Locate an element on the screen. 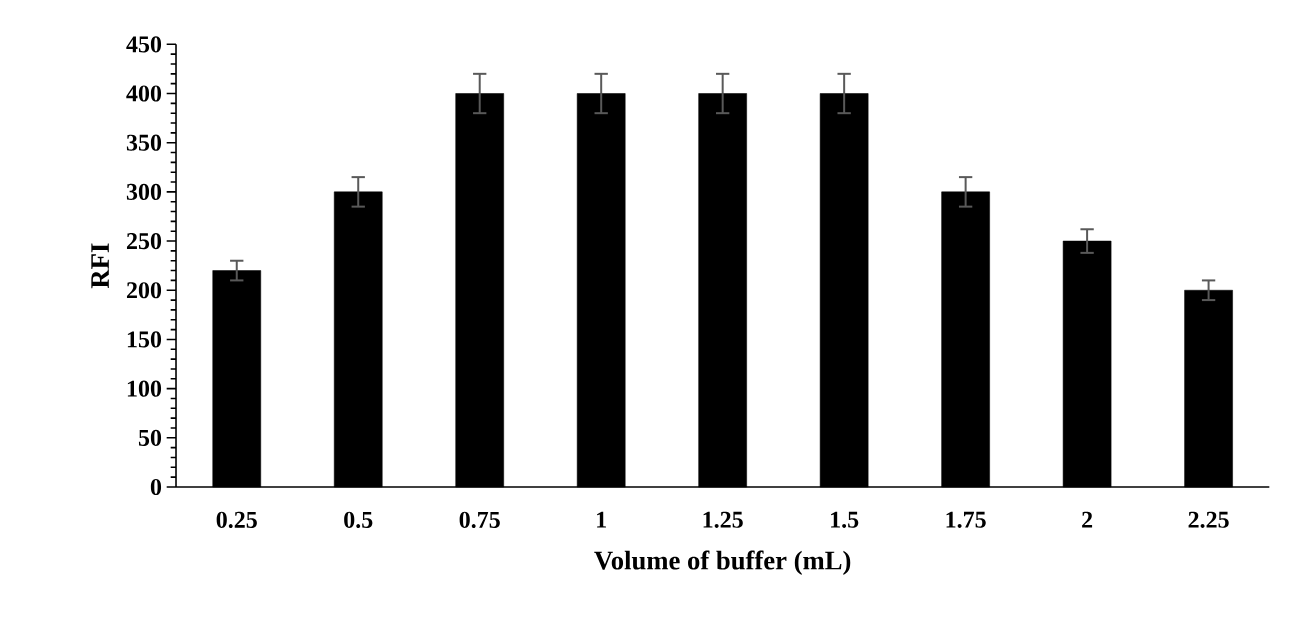 This screenshot has width=1292, height=620. x-tick-label: 1.5 is located at coordinates (845, 519).